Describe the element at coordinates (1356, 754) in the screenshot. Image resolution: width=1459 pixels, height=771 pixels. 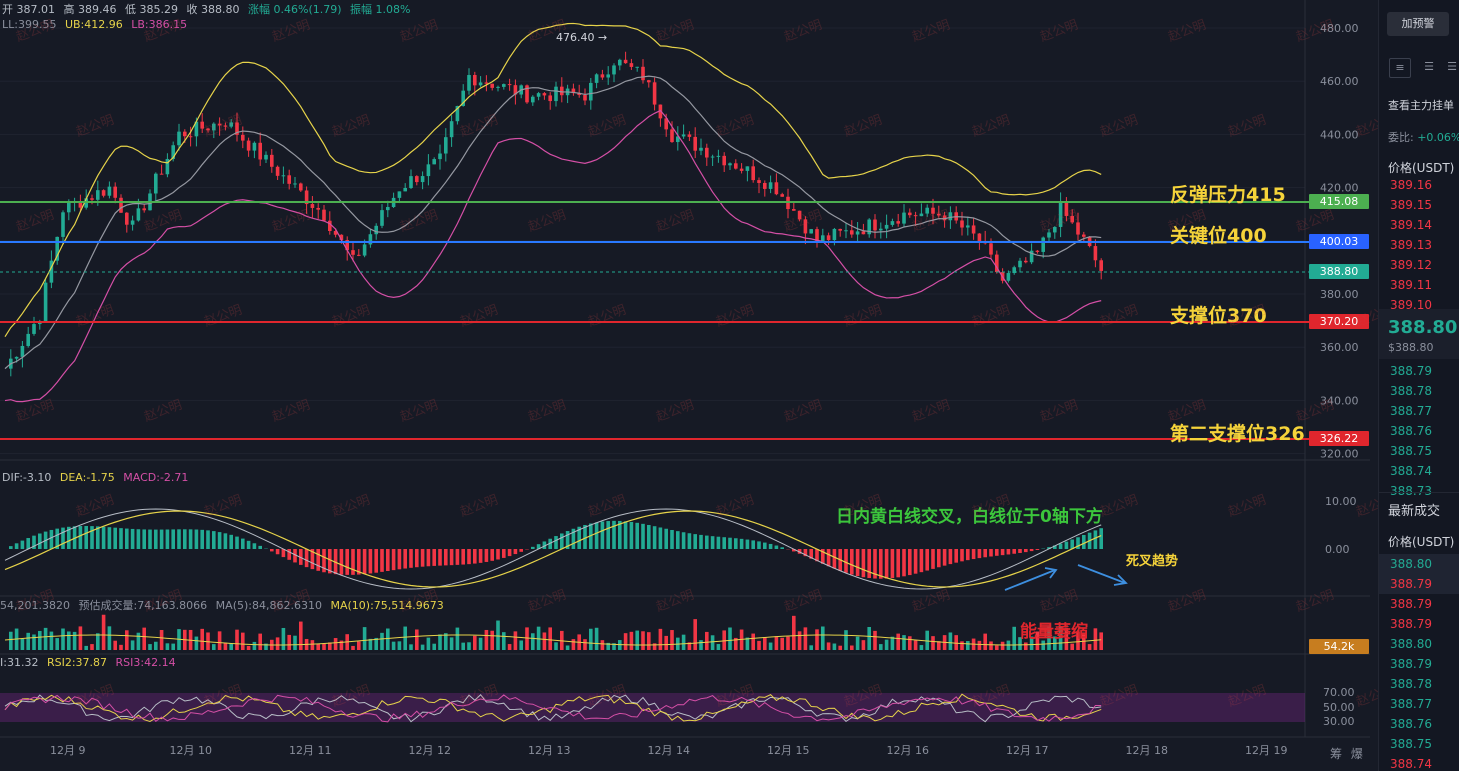
I see `liquidation-tab: 爆` at that location.